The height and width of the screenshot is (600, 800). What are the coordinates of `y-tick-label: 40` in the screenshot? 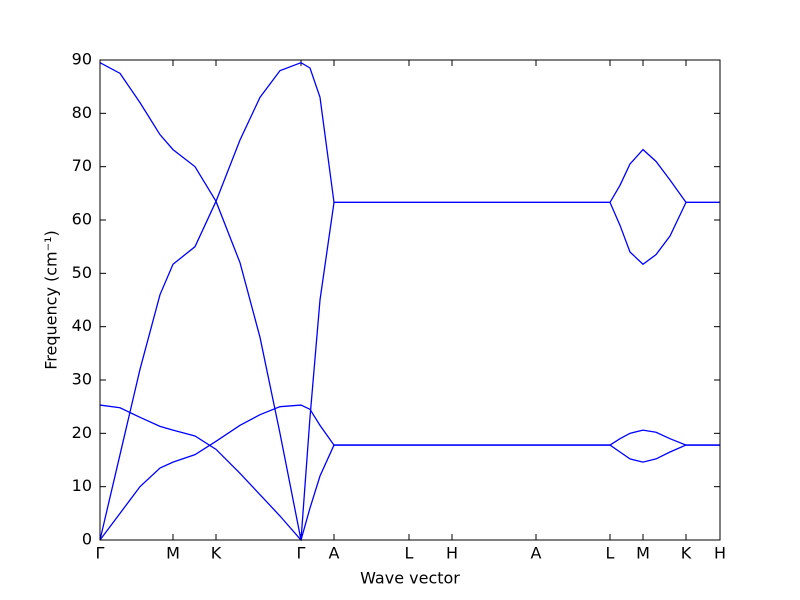 It's located at (82, 325).